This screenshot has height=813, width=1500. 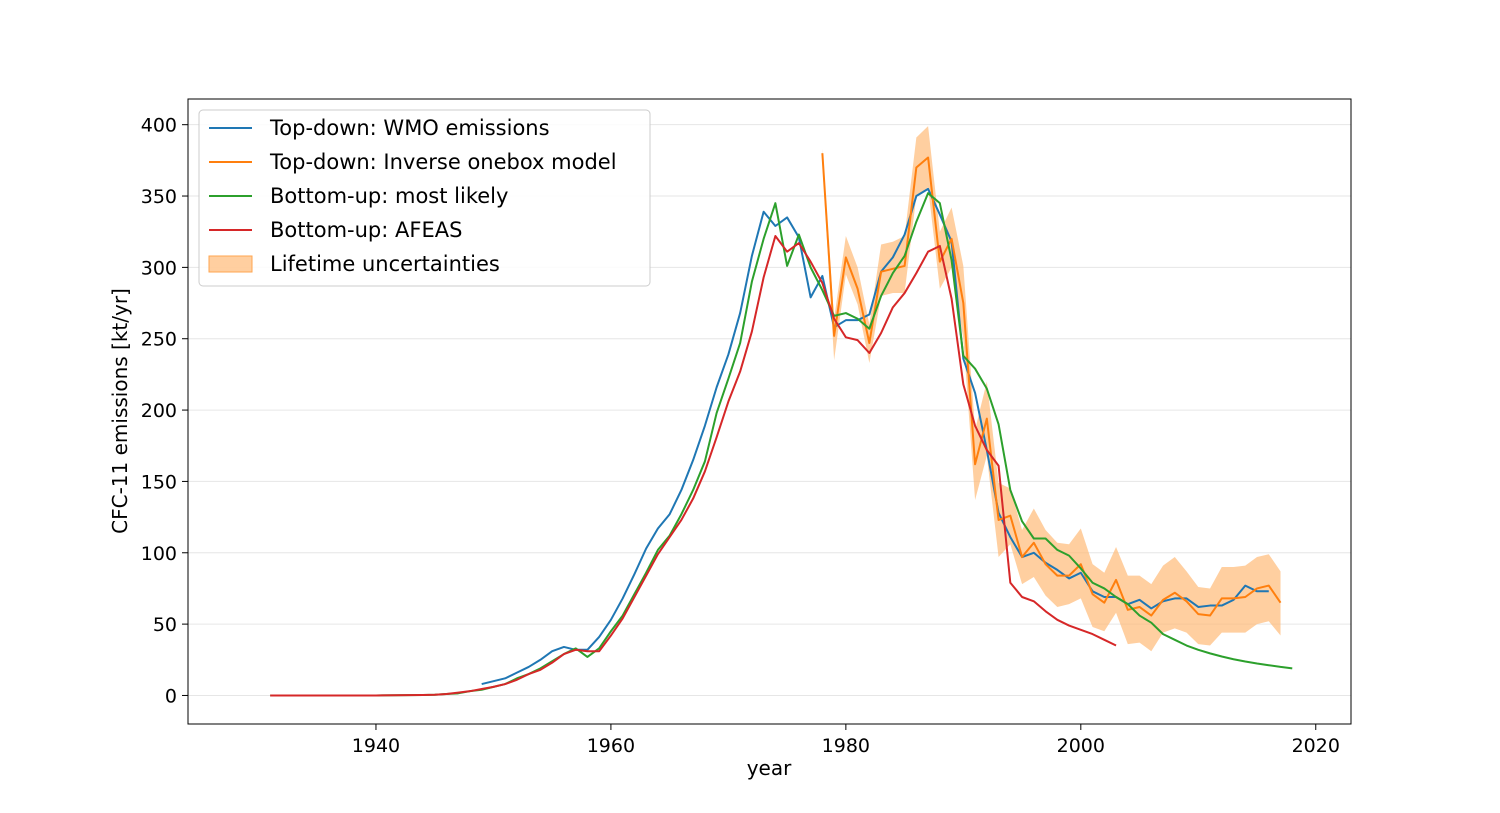 What do you see at coordinates (230, 264) in the screenshot?
I see `legend-swatch` at bounding box center [230, 264].